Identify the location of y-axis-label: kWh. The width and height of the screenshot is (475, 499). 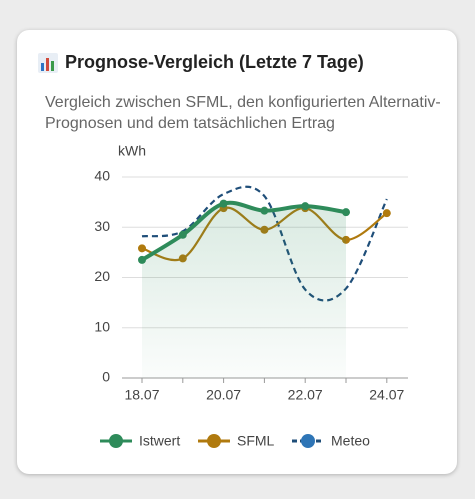
(132, 151).